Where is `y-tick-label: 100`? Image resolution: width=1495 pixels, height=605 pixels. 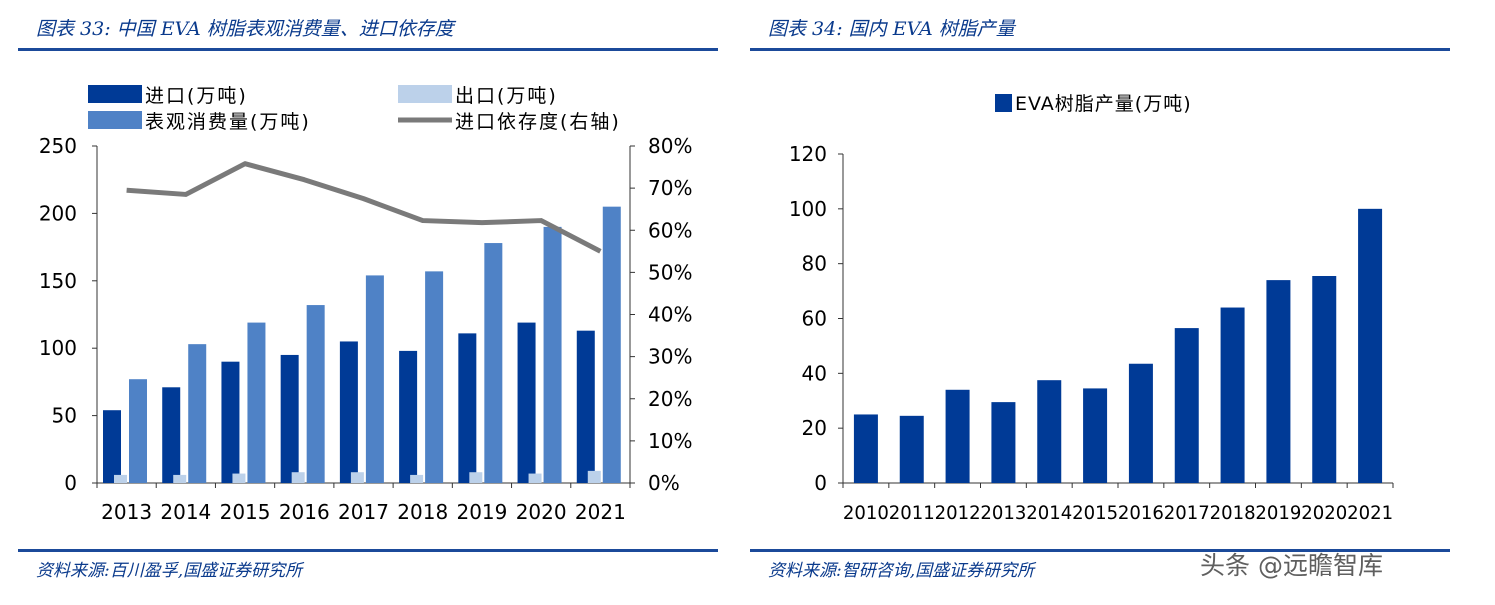 y-tick-label: 100 is located at coordinates (808, 209).